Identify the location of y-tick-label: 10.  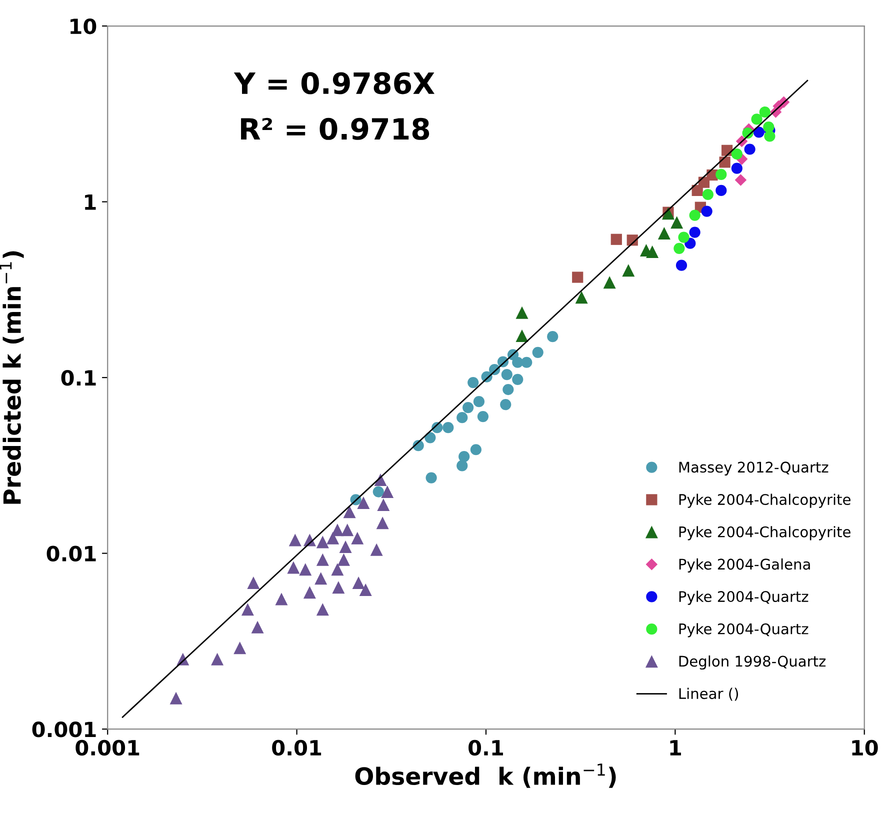
(83, 26).